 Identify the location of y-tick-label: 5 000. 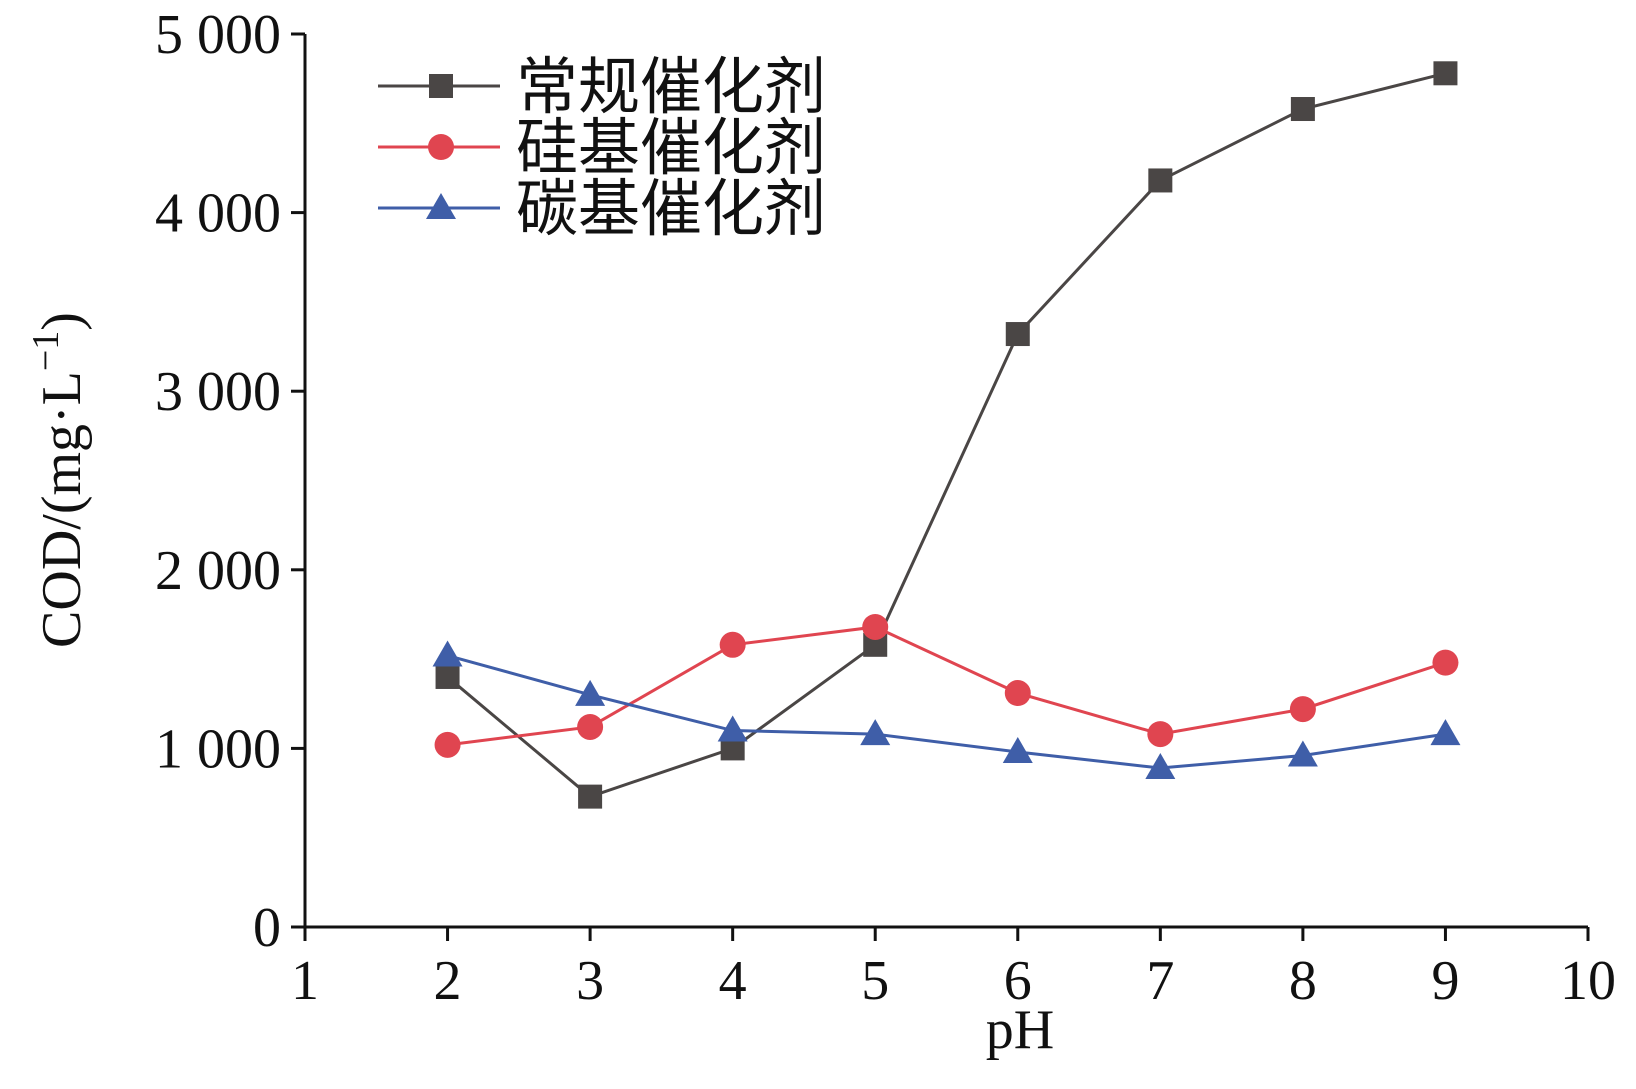
(218, 35).